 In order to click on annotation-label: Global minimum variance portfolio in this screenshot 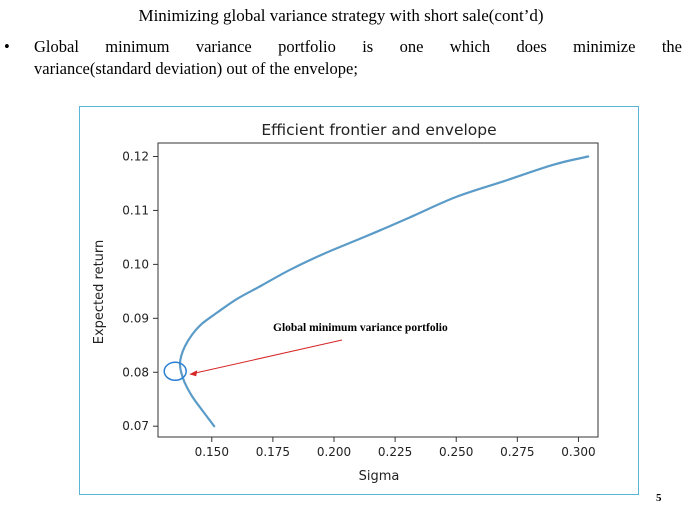, I will do `click(360, 328)`.